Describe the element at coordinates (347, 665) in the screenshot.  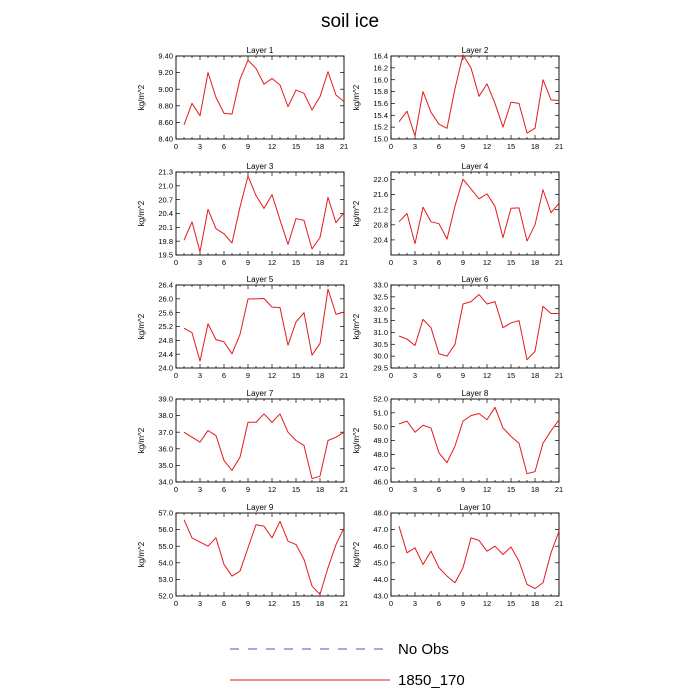
I see `legend: No Obs 1850_170` at that location.